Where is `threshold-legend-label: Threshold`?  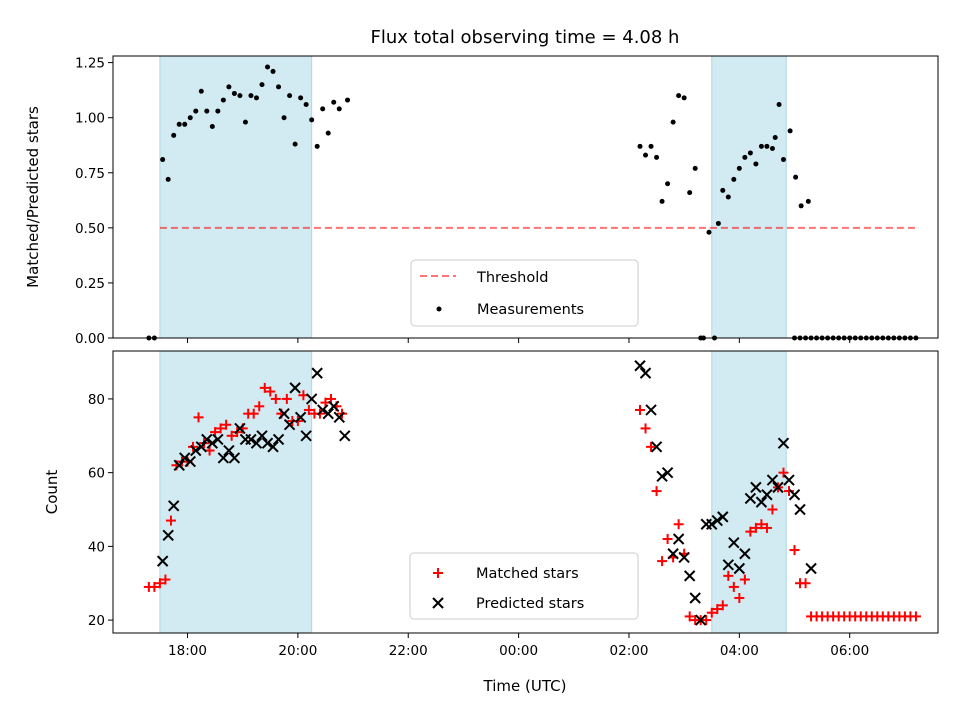
threshold-legend-label: Threshold is located at coordinates (512, 278).